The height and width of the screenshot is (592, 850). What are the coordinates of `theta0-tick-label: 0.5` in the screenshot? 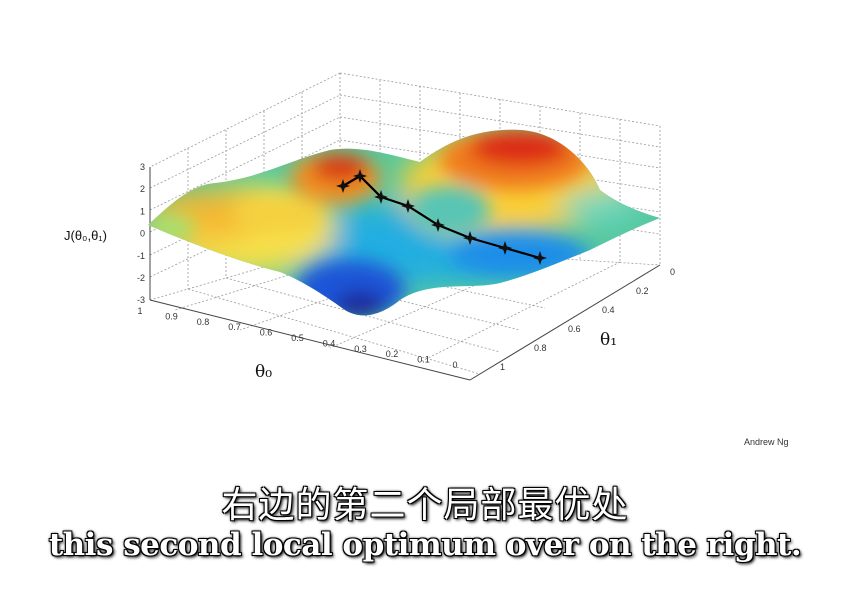 It's located at (297, 338).